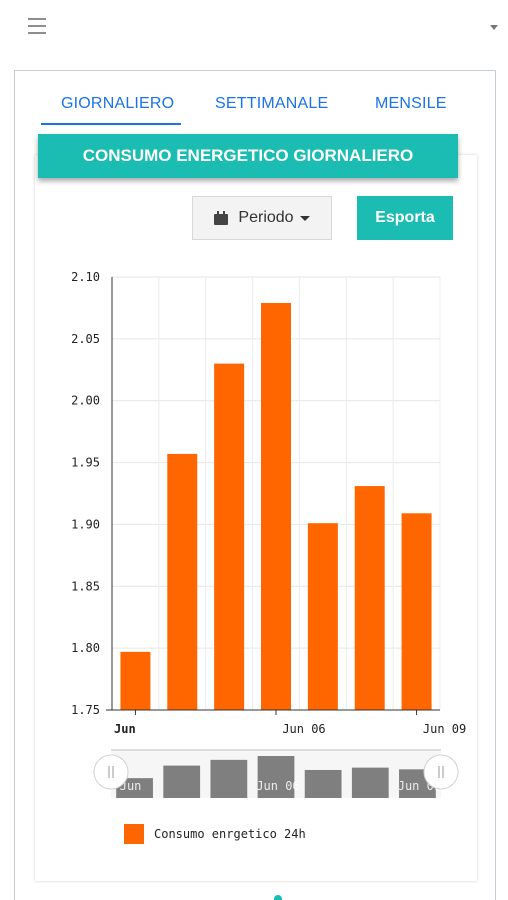 Image resolution: width=508 pixels, height=900 pixels. I want to click on calendar-icon, so click(221, 218).